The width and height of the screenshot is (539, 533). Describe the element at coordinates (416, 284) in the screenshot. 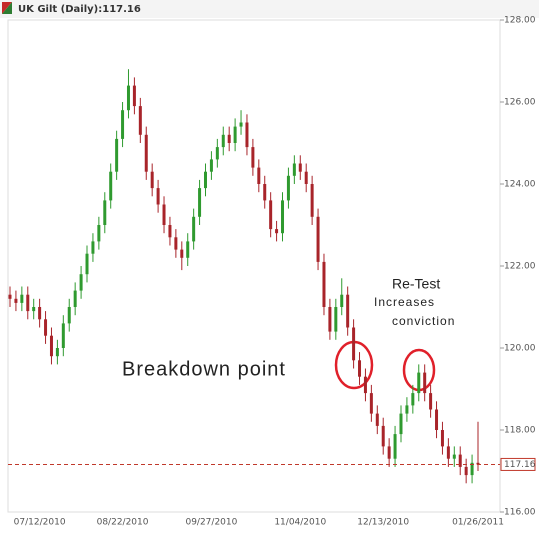

I see `annotation: Re-Test` at that location.